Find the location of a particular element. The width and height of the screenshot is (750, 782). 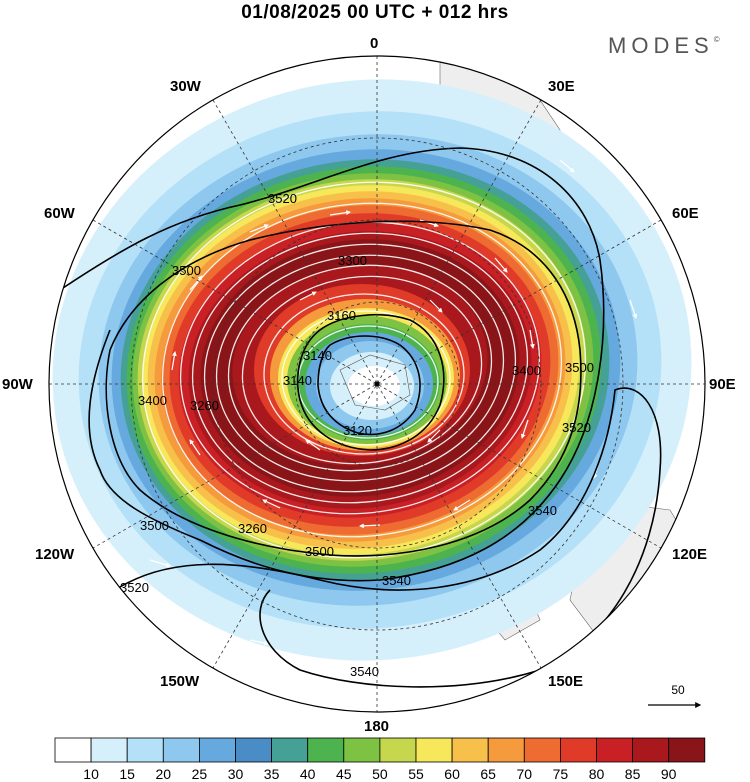

contour-label: 3300 is located at coordinates (352, 260).